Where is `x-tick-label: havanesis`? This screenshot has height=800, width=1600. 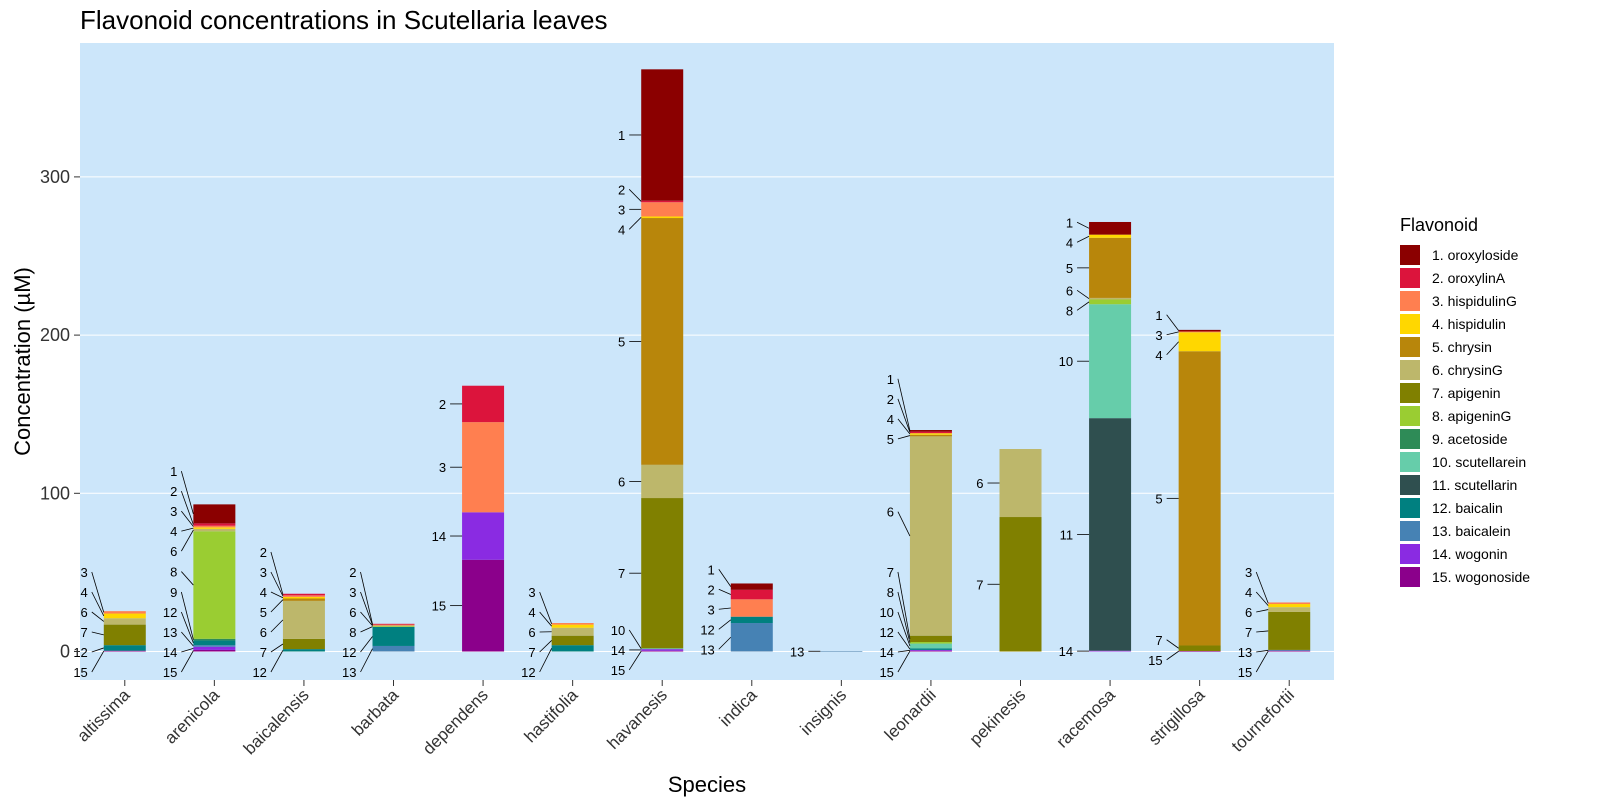
x-tick-label: havanesis is located at coordinates (637, 719).